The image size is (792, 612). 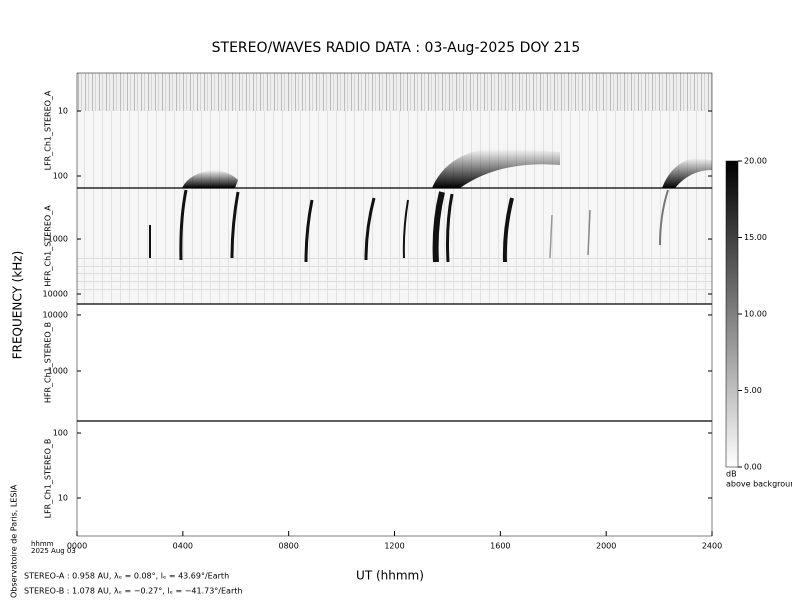 I want to click on x-tick-label: 2000, so click(x=606, y=546).